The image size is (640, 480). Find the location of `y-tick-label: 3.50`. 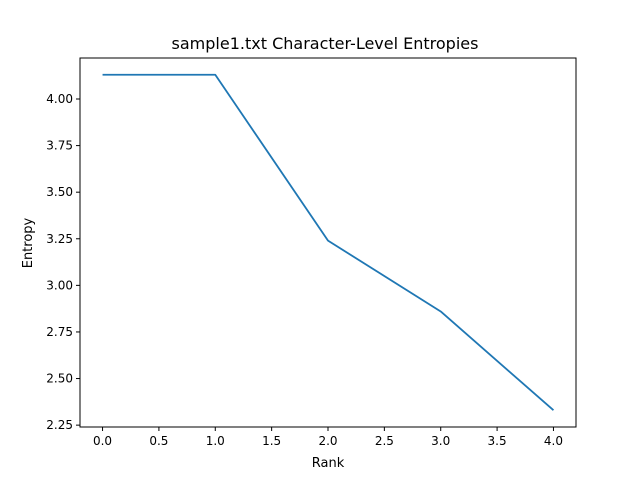

y-tick-label: 3.50 is located at coordinates (59, 192).